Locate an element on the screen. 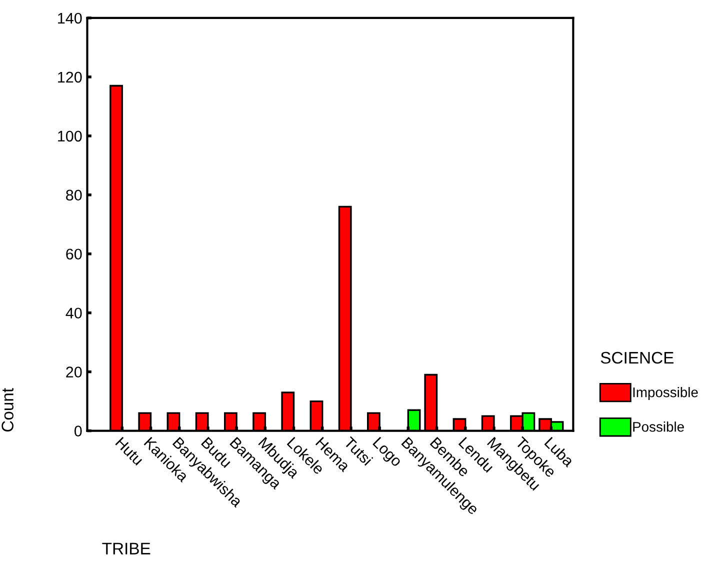  y-tick-label: 40 is located at coordinates (74, 313).